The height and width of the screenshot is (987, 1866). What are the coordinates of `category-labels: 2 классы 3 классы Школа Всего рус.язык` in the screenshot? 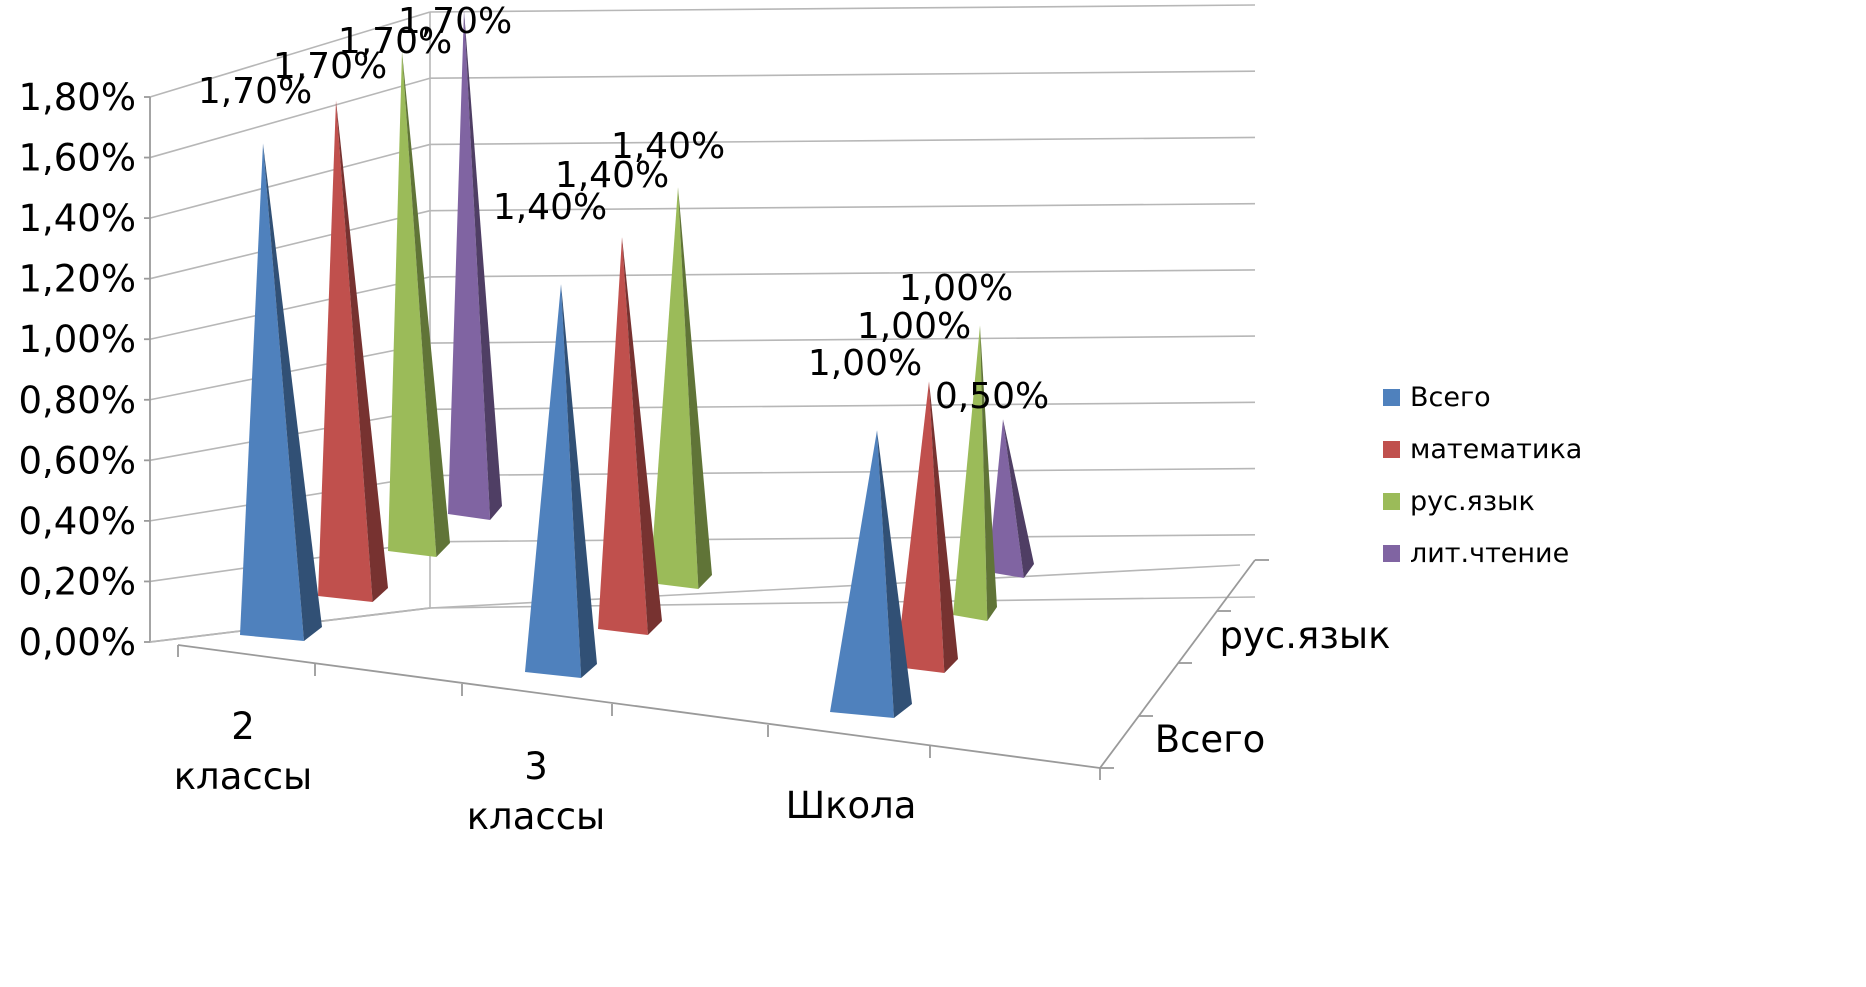 It's located at (782, 726).